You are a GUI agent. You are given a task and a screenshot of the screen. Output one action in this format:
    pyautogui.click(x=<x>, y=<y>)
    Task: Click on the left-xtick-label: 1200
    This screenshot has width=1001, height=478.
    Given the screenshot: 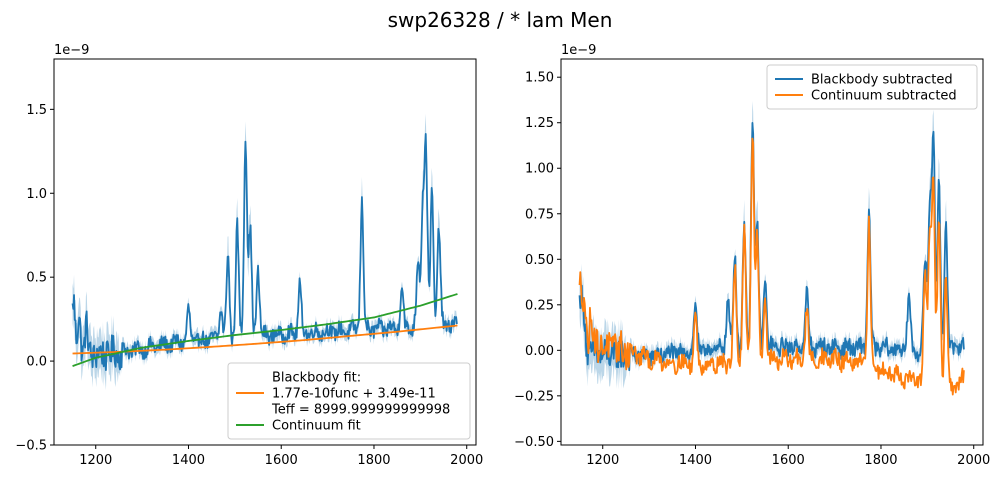 What is the action you would take?
    pyautogui.click(x=95, y=460)
    